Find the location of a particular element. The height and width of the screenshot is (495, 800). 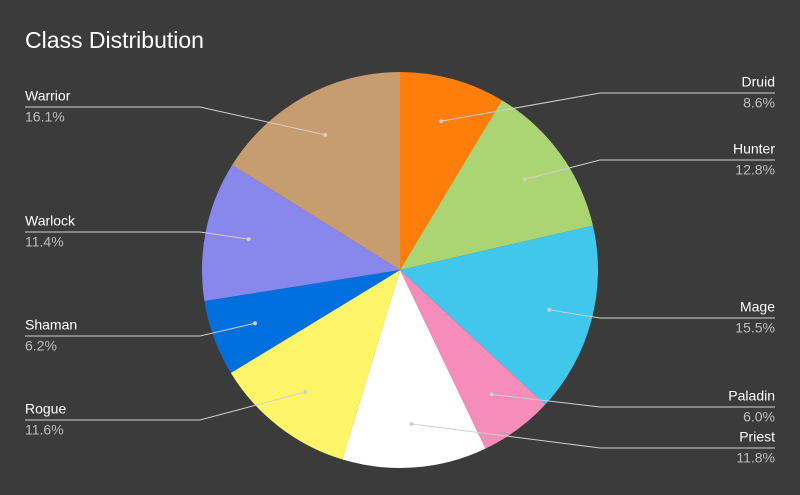

slice-label: Warlock is located at coordinates (50, 221).